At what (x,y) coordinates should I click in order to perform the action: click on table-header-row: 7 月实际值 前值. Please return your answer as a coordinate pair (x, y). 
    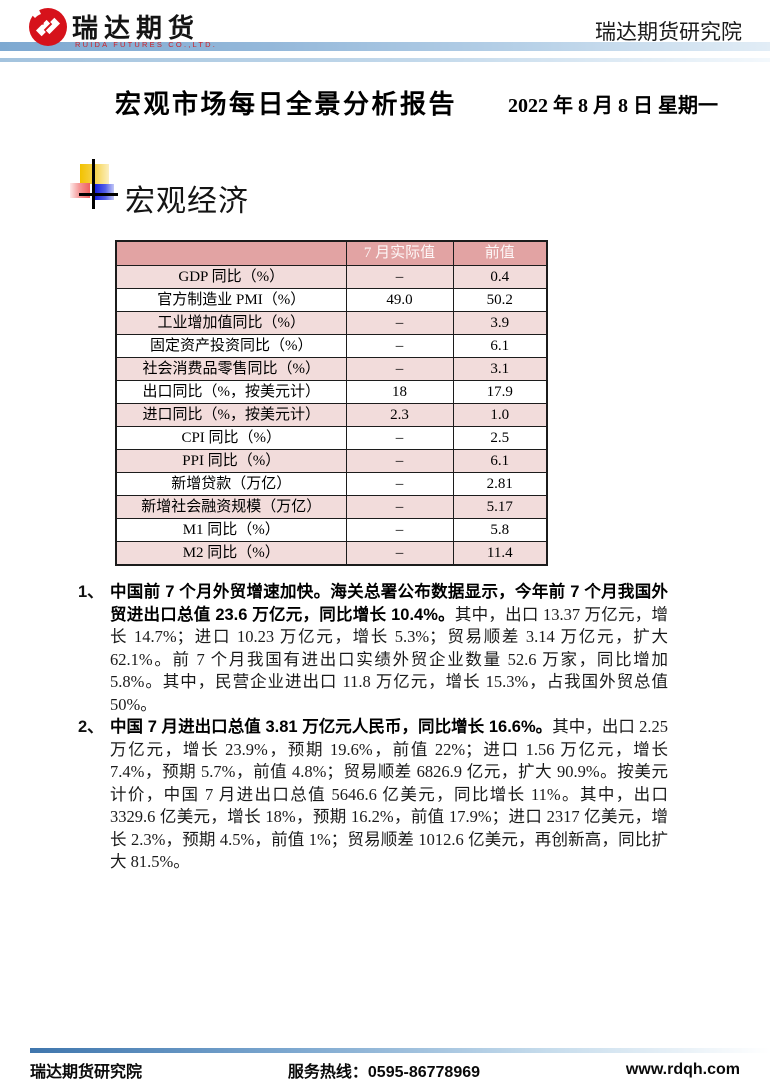
    Looking at the image, I should click on (331, 253).